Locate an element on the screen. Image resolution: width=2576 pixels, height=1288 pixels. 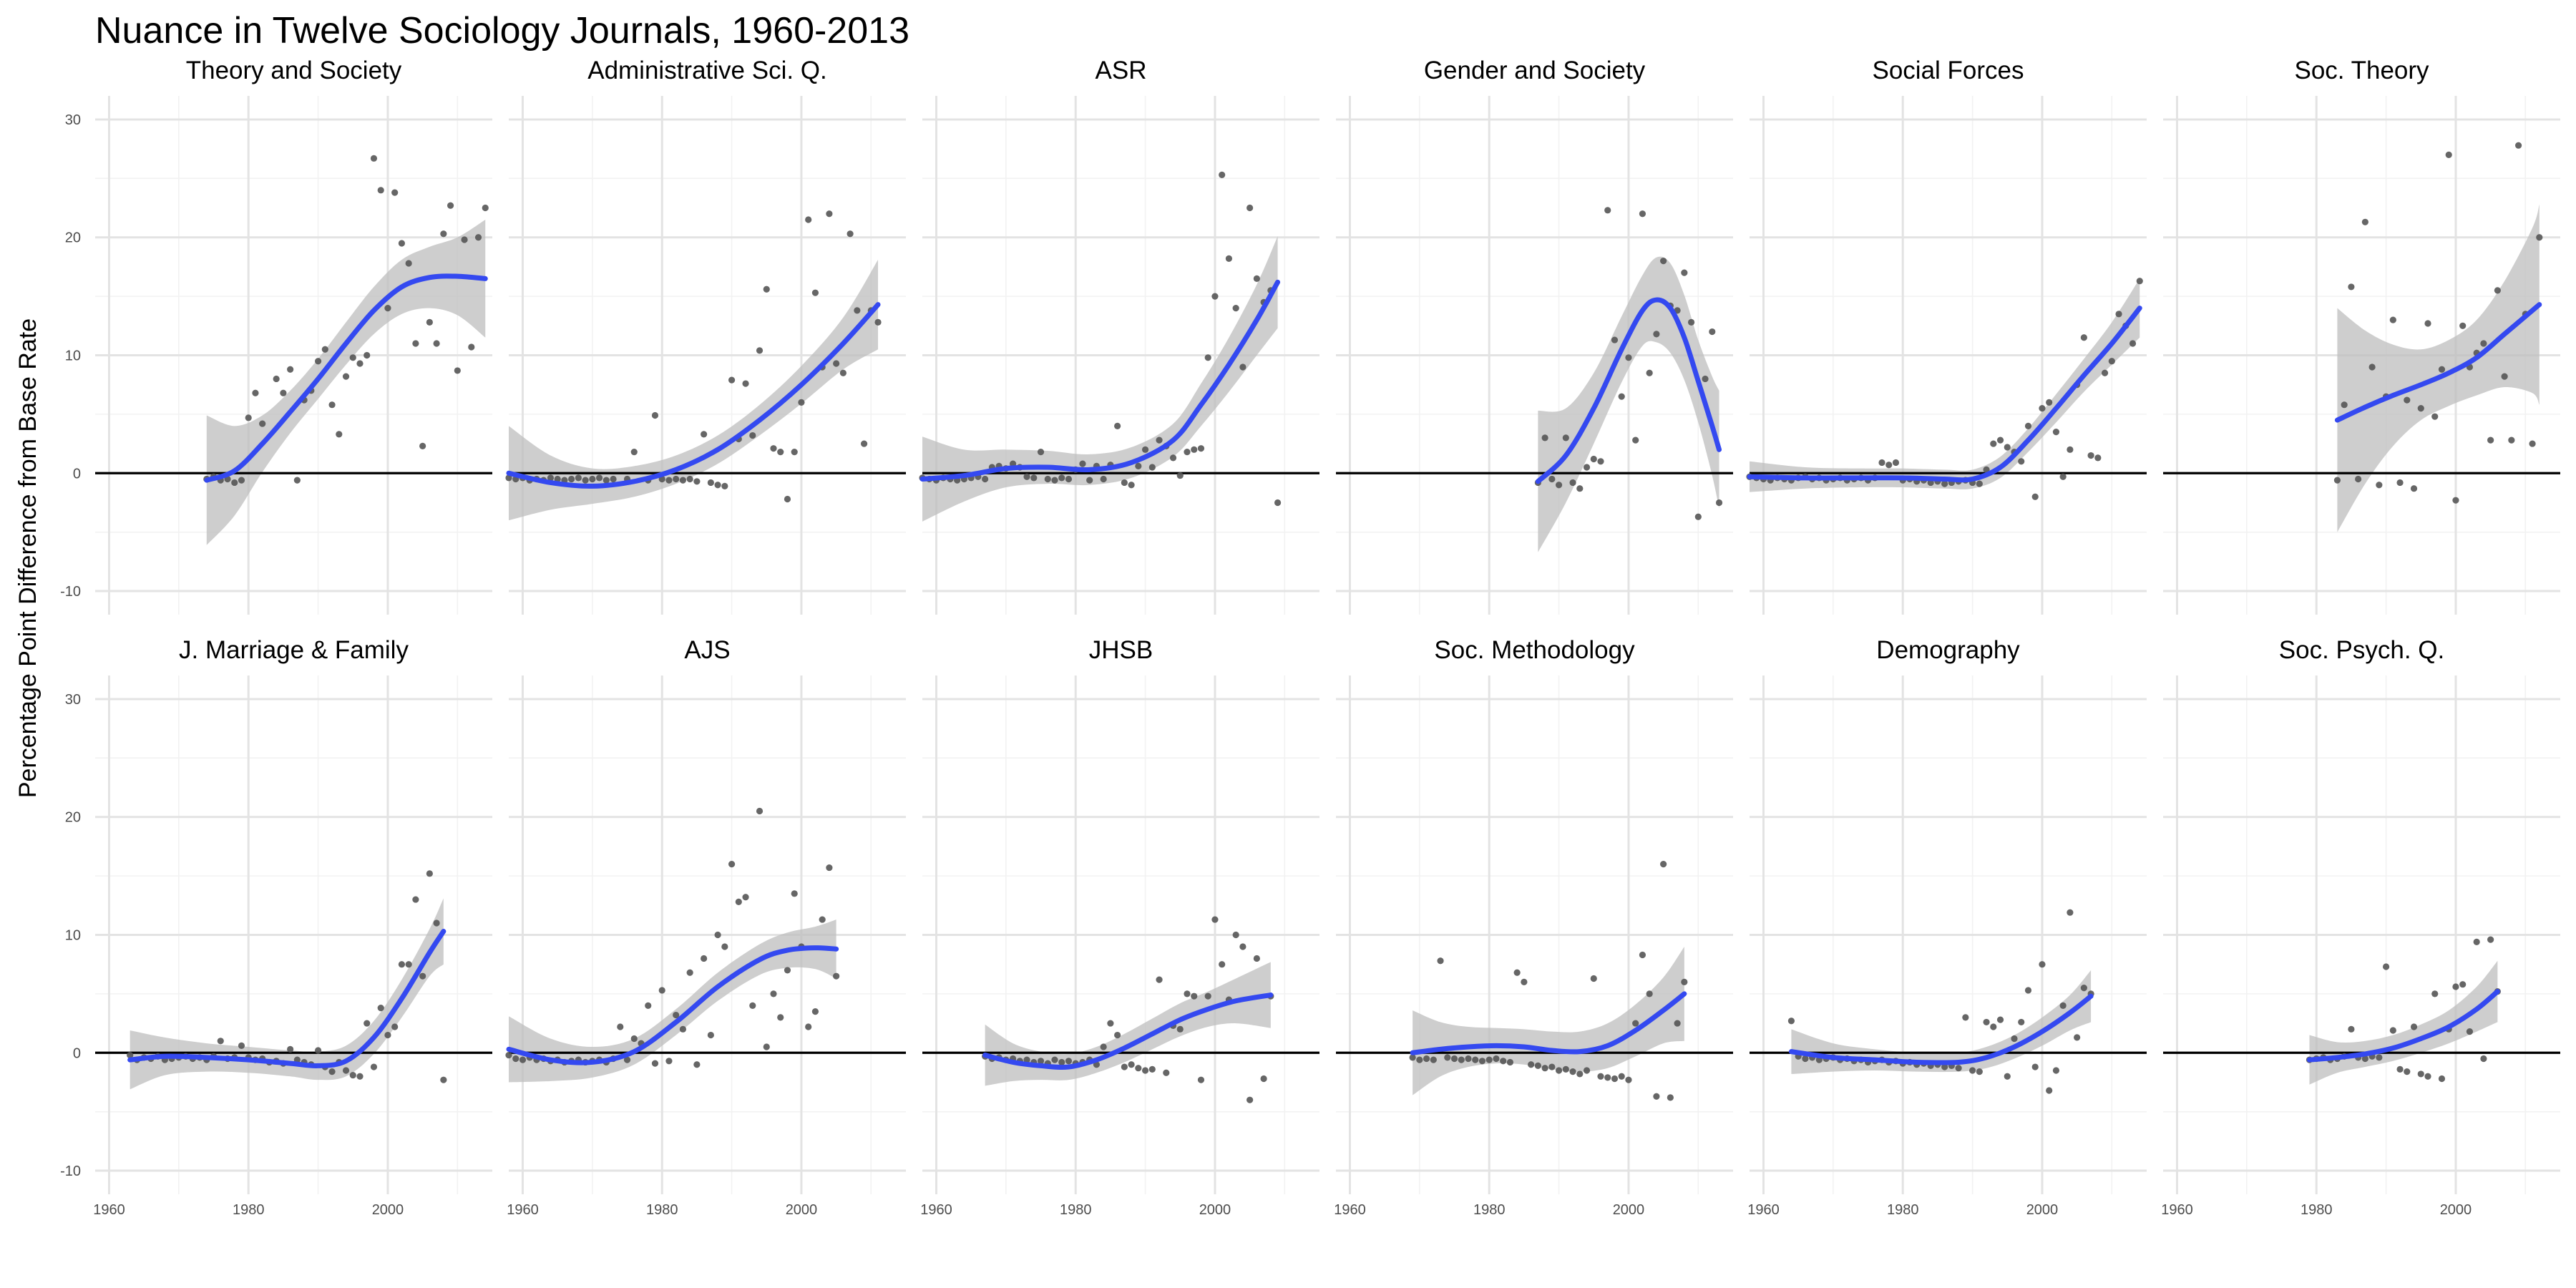
y-tick-label: -10 is located at coordinates (70, 592).